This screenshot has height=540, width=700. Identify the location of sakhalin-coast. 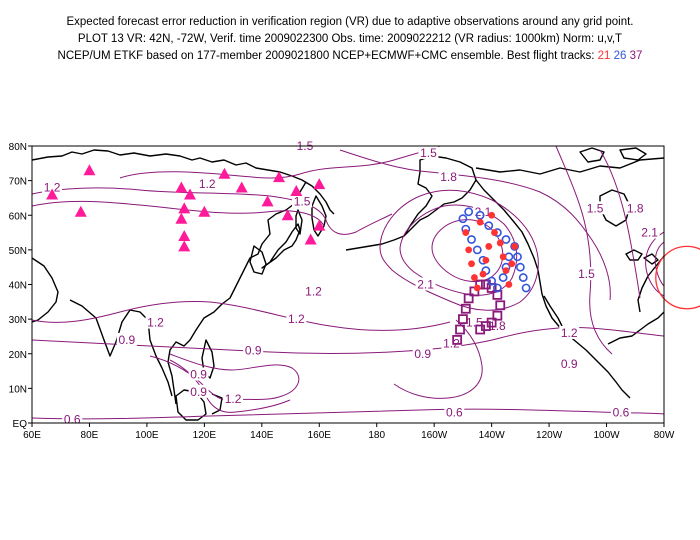
(299, 222).